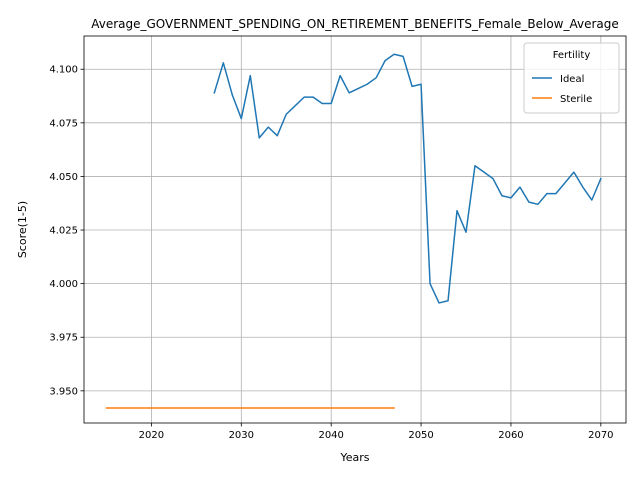 This screenshot has width=640, height=480. Describe the element at coordinates (63, 123) in the screenshot. I see `y-tick-label: 4.075` at that location.